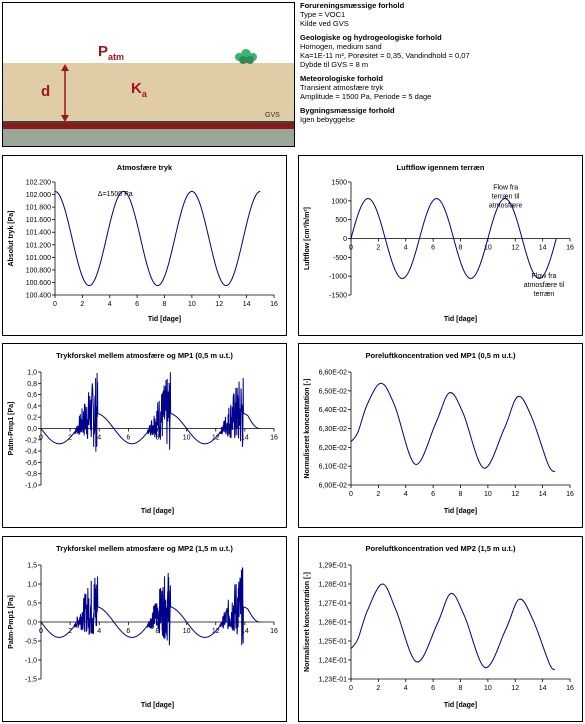 The image size is (585, 724). Describe the element at coordinates (65, 93) in the screenshot. I see `depth-arrow` at that location.